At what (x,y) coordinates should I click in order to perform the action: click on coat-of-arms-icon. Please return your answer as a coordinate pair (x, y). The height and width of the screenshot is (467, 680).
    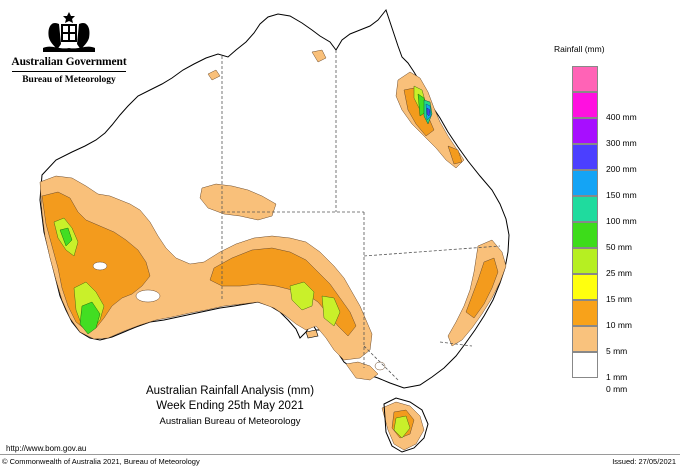
    Looking at the image, I should click on (69, 32).